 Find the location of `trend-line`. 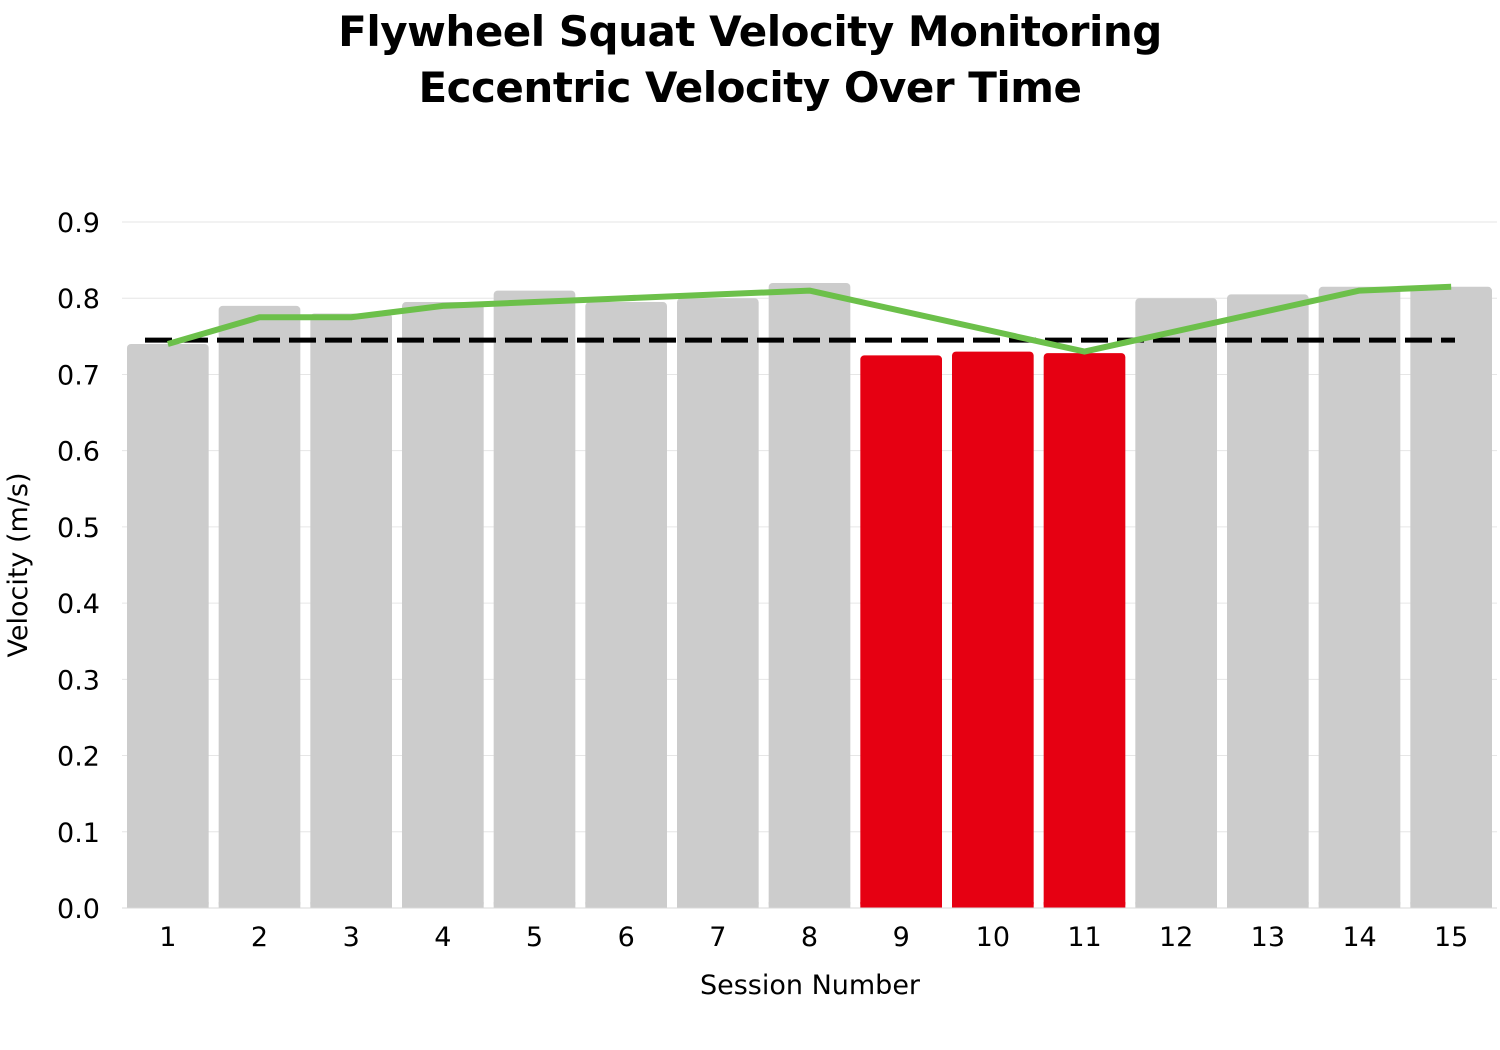

trend-line is located at coordinates (809, 319).